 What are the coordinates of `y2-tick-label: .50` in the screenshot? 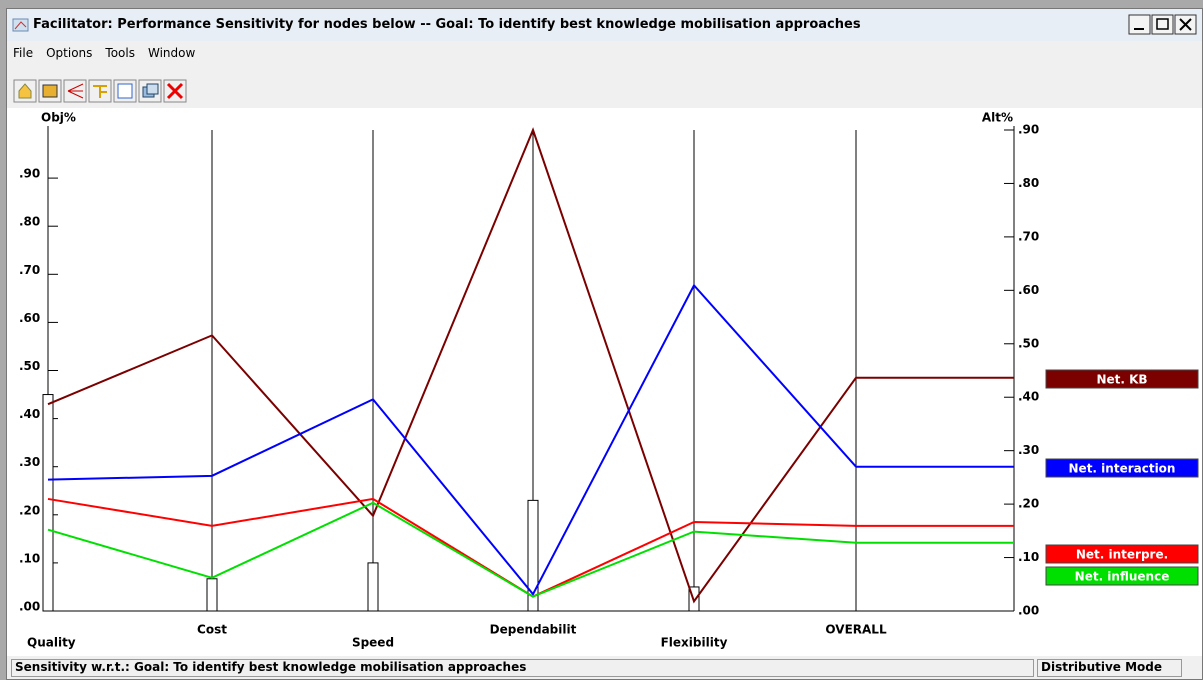 It's located at (1028, 343).